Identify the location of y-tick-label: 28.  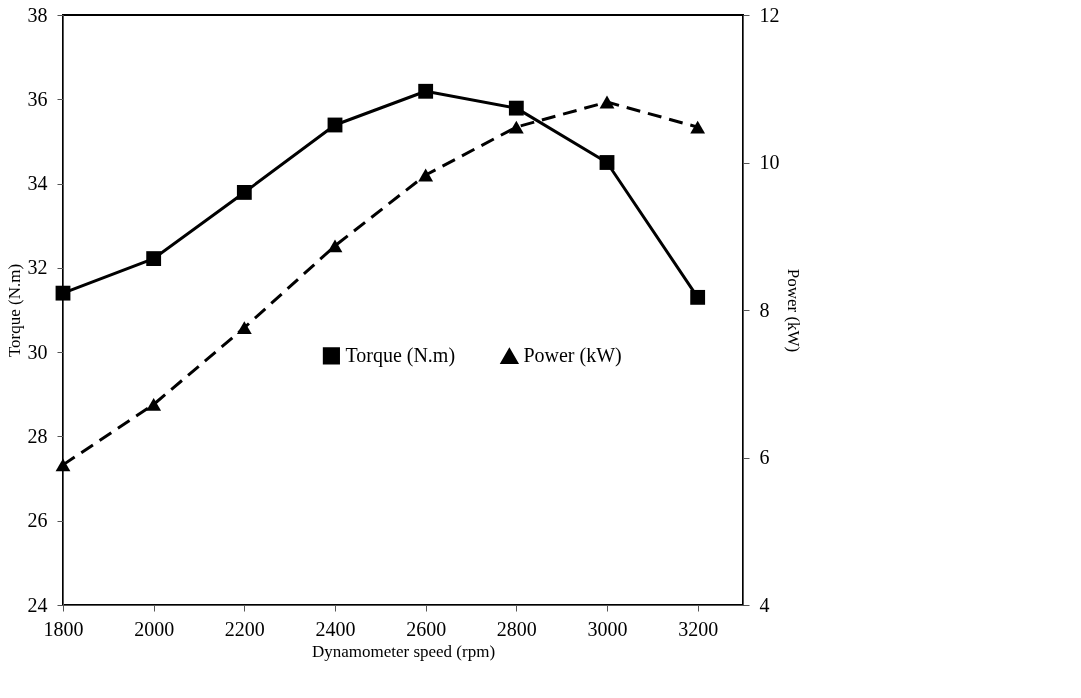
(37, 435).